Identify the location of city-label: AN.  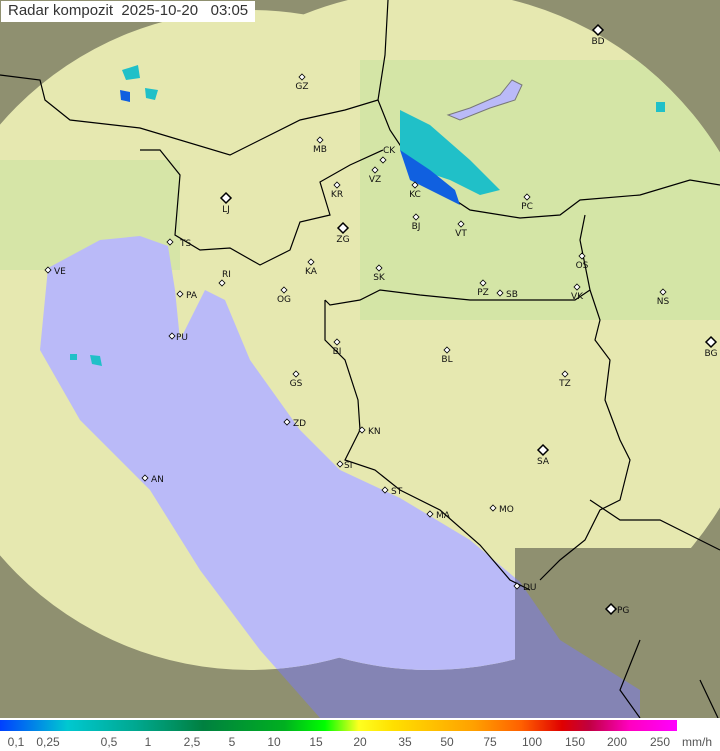
(157, 480).